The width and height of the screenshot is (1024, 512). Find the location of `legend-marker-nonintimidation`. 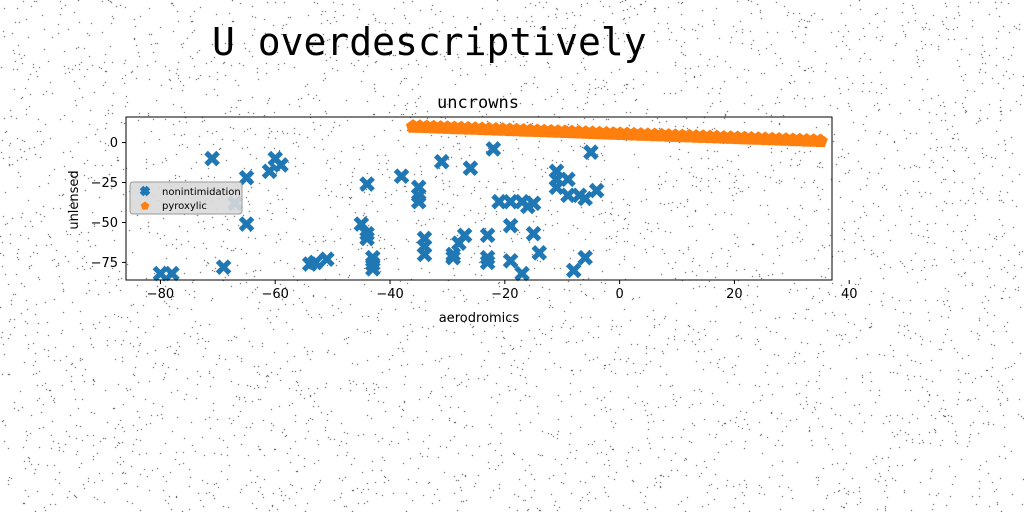

legend-marker-nonintimidation is located at coordinates (145, 191).